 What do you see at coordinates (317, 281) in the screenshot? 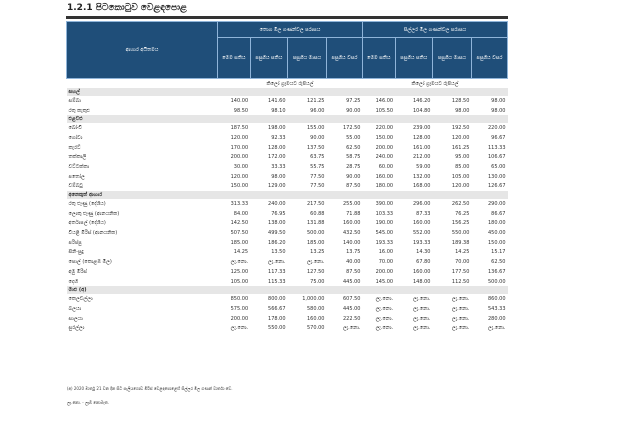
I see `price-cell: 75.00` at bounding box center [317, 281].